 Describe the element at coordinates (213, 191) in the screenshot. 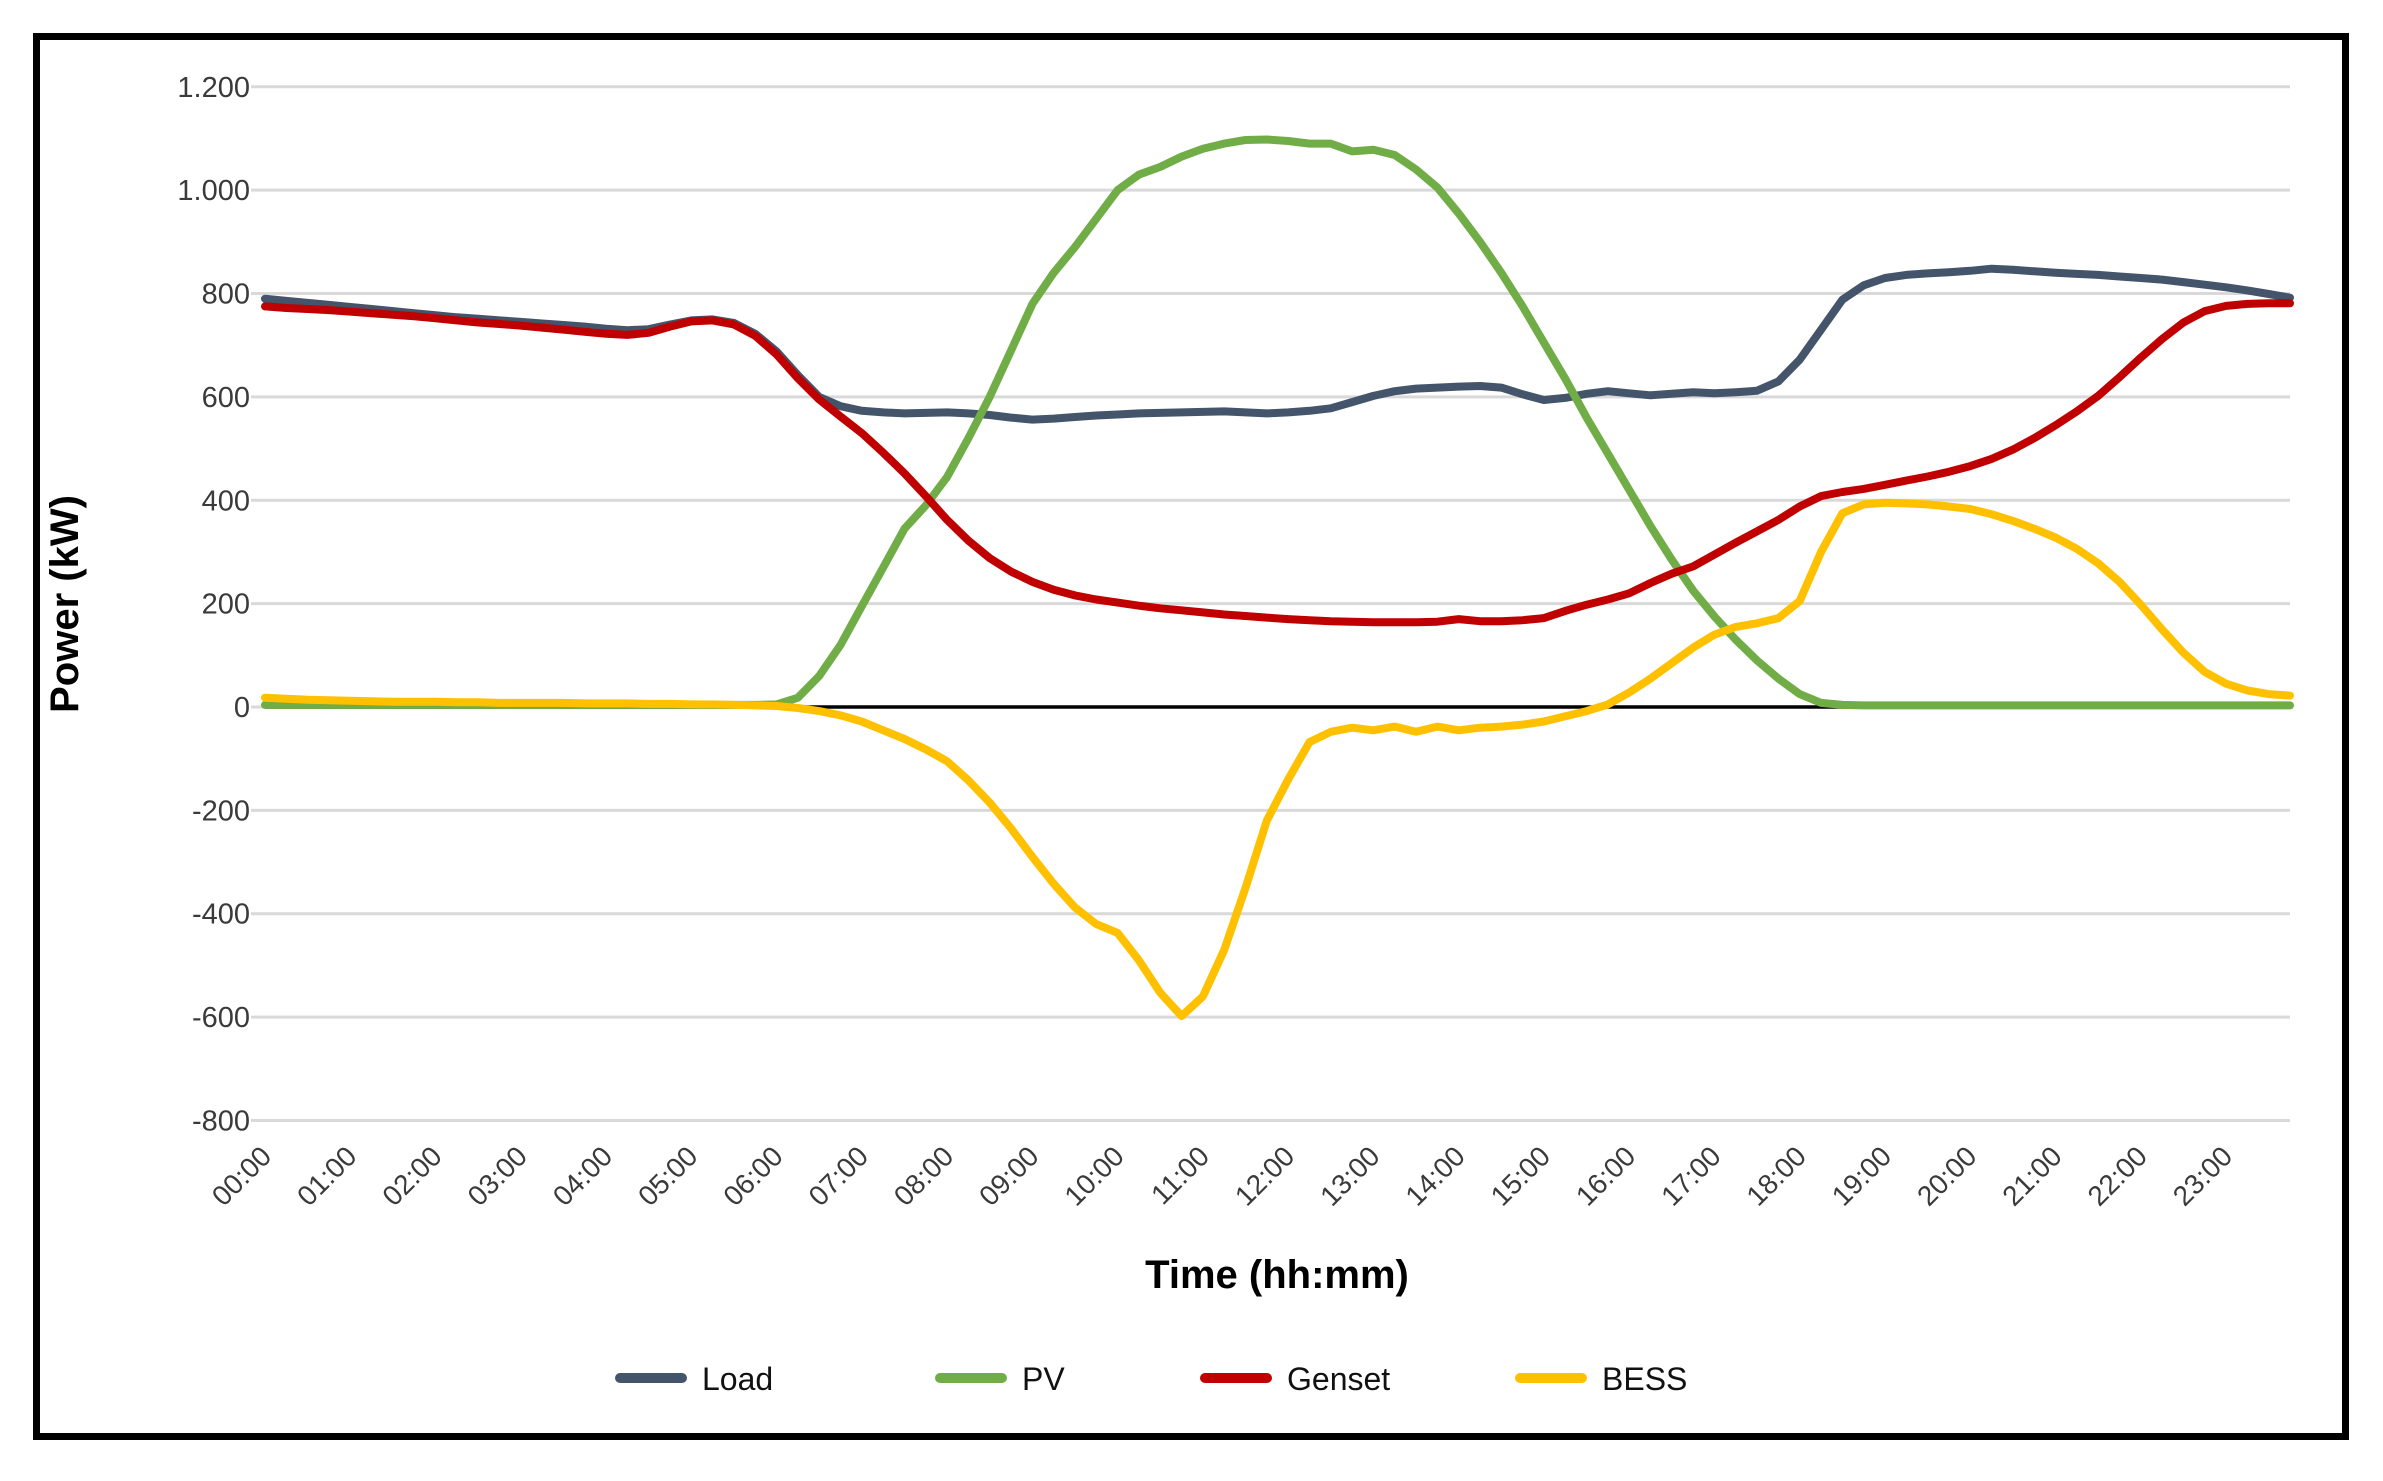

I see `y-tick-label: 1.000` at that location.